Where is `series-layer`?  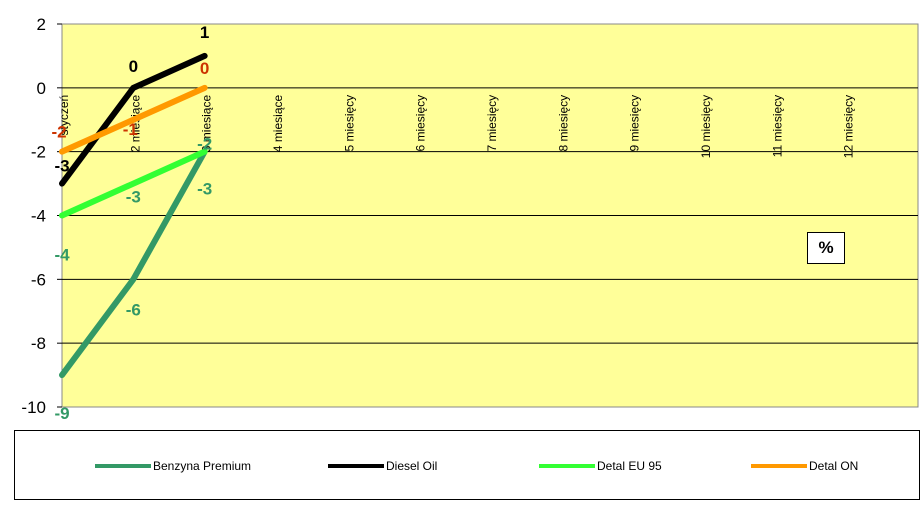 series-layer is located at coordinates (133, 215).